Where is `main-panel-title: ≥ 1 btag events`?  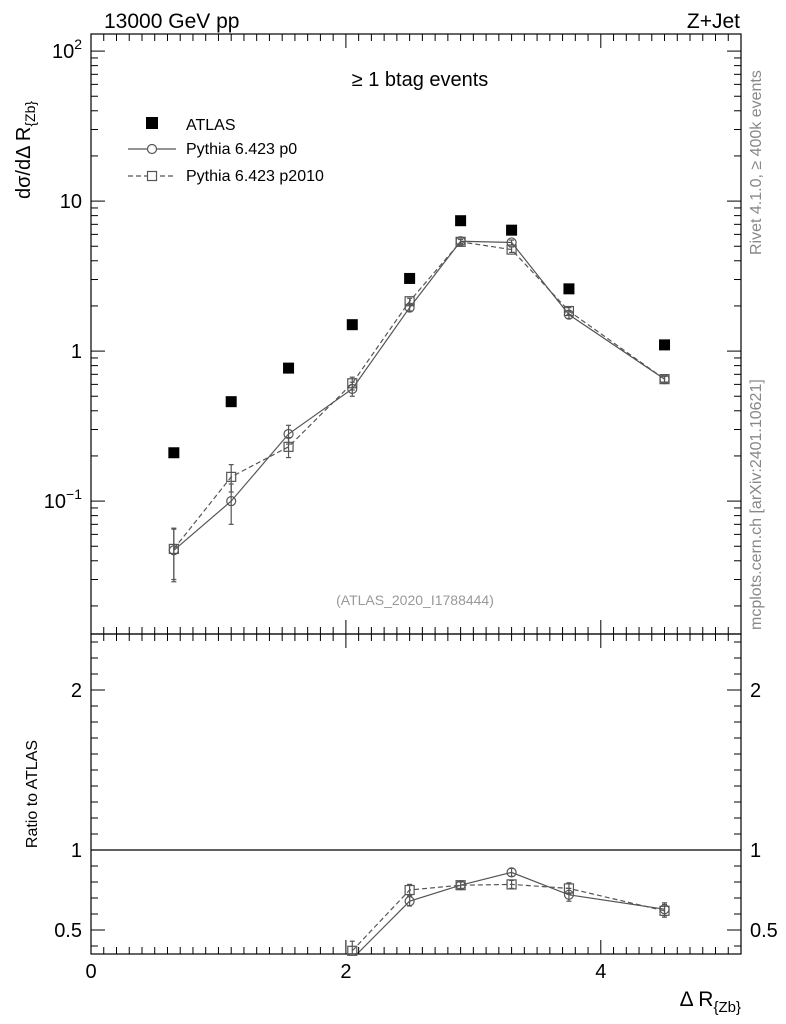 main-panel-title: ≥ 1 btag events is located at coordinates (420, 80).